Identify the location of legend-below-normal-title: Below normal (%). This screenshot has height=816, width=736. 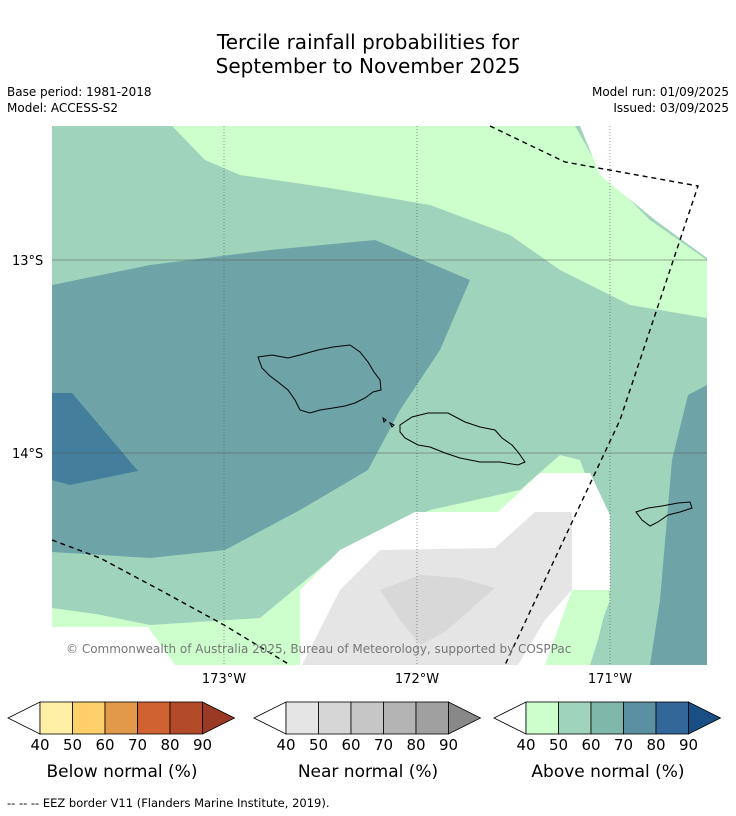
(122, 772).